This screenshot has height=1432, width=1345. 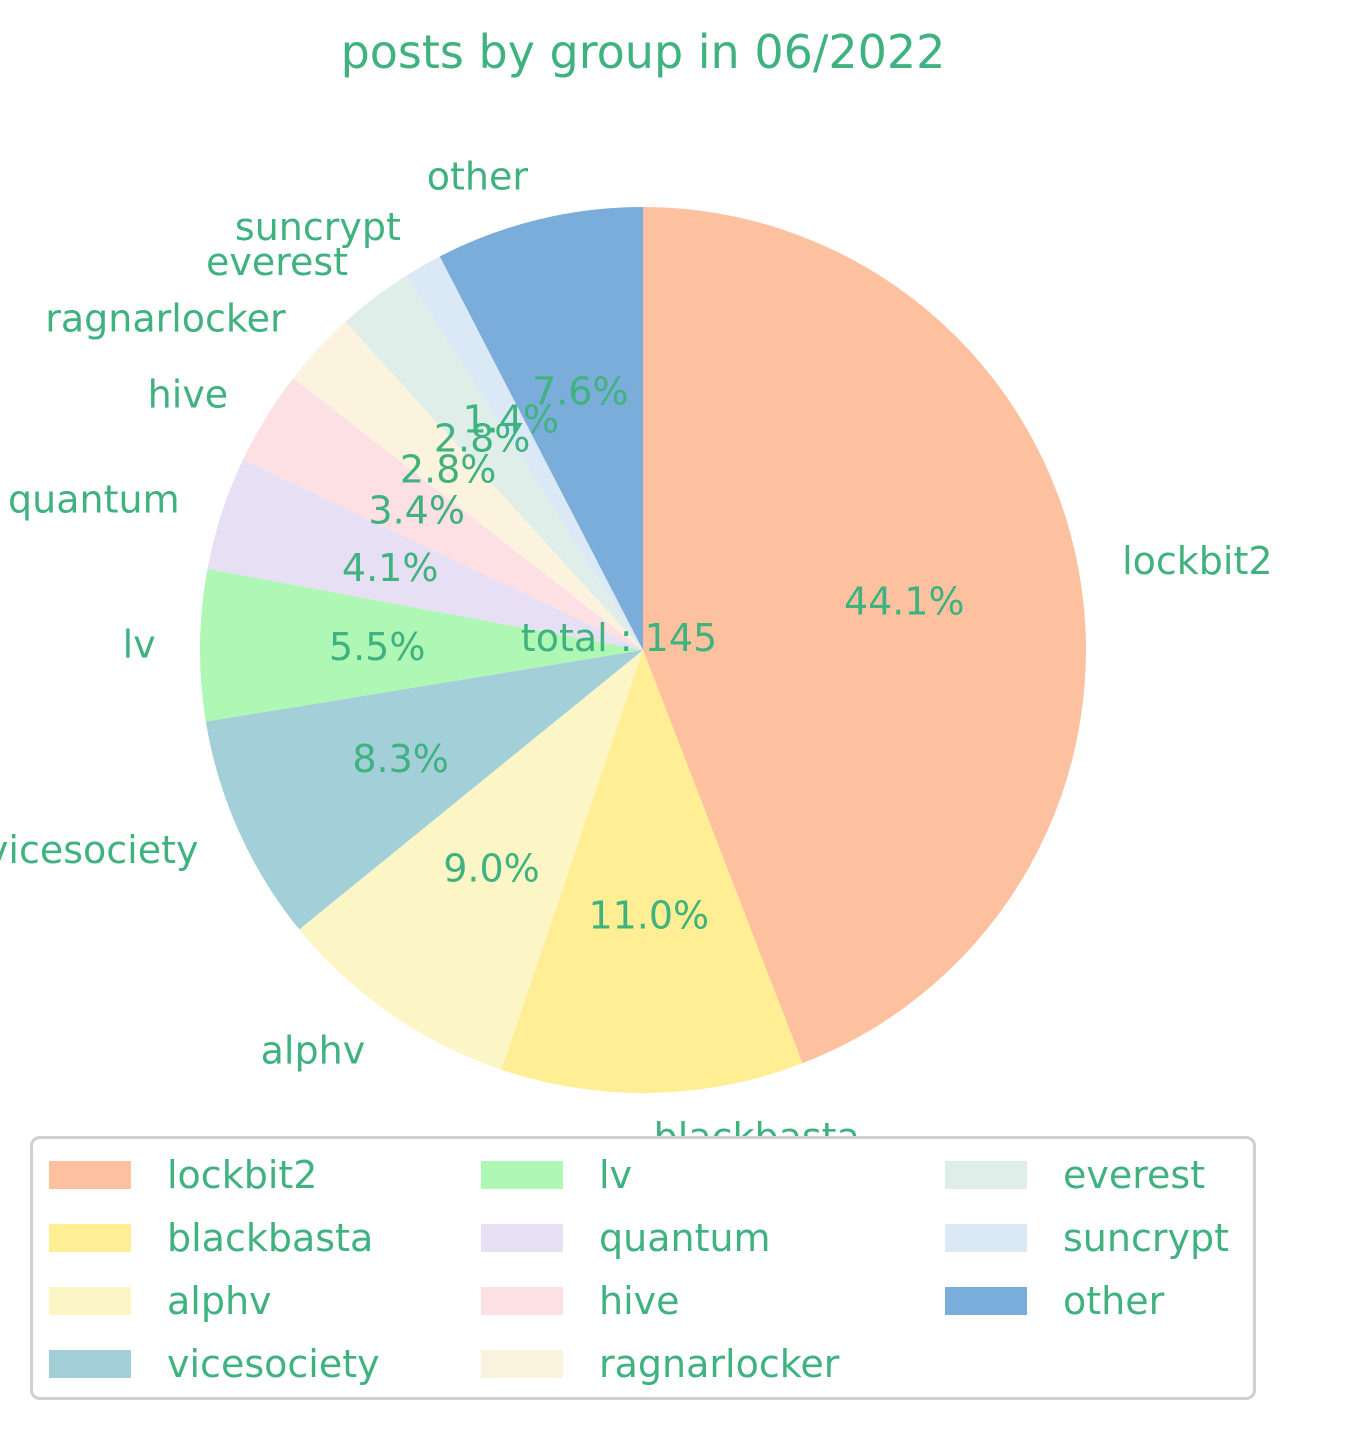 I want to click on legend-item-lv: lv, so click(x=557, y=1175).